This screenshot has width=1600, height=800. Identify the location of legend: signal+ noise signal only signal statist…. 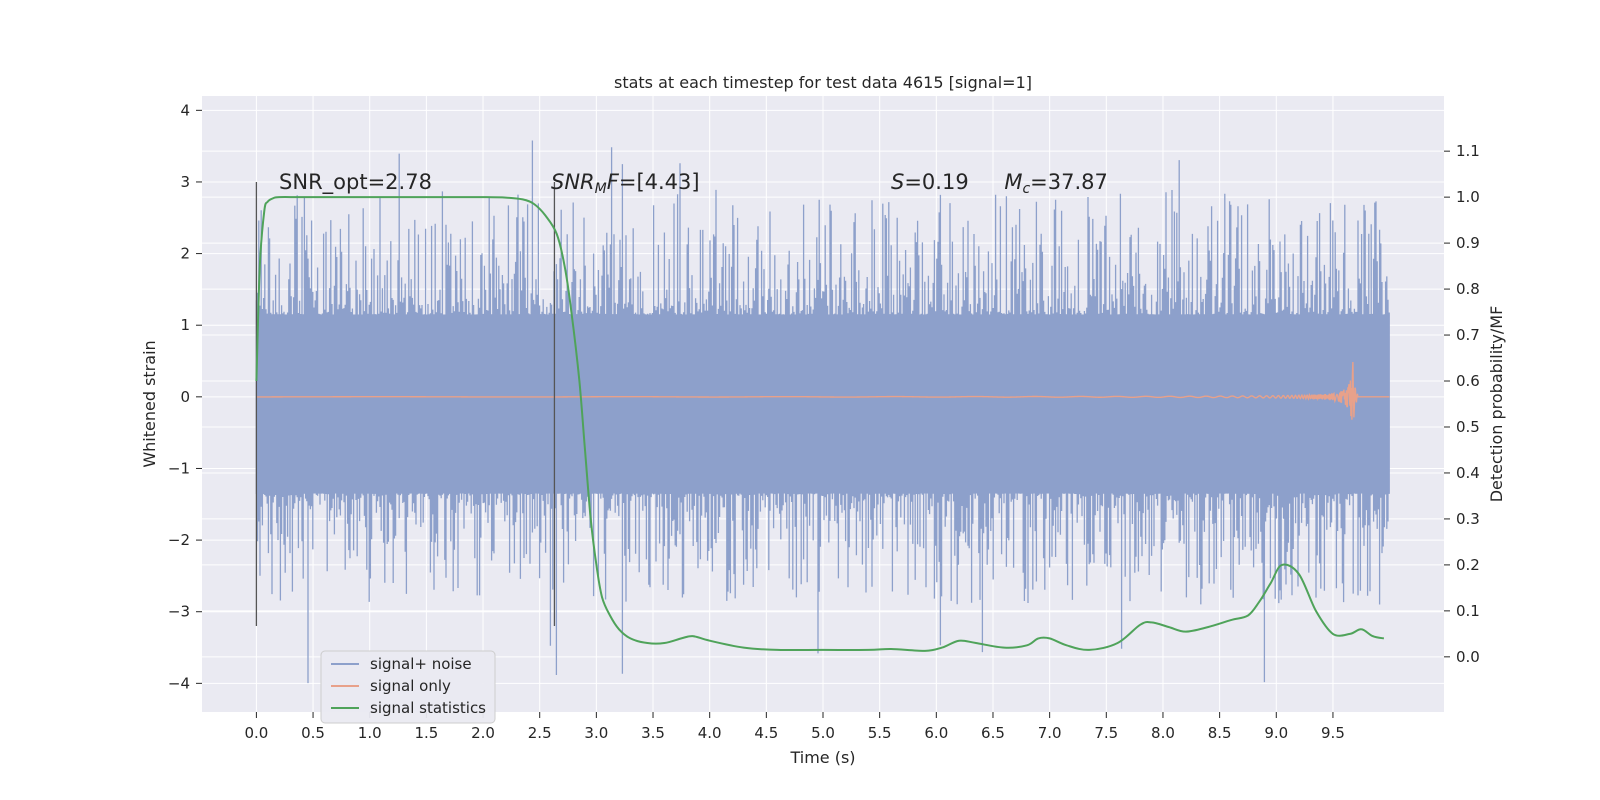
(408, 687).